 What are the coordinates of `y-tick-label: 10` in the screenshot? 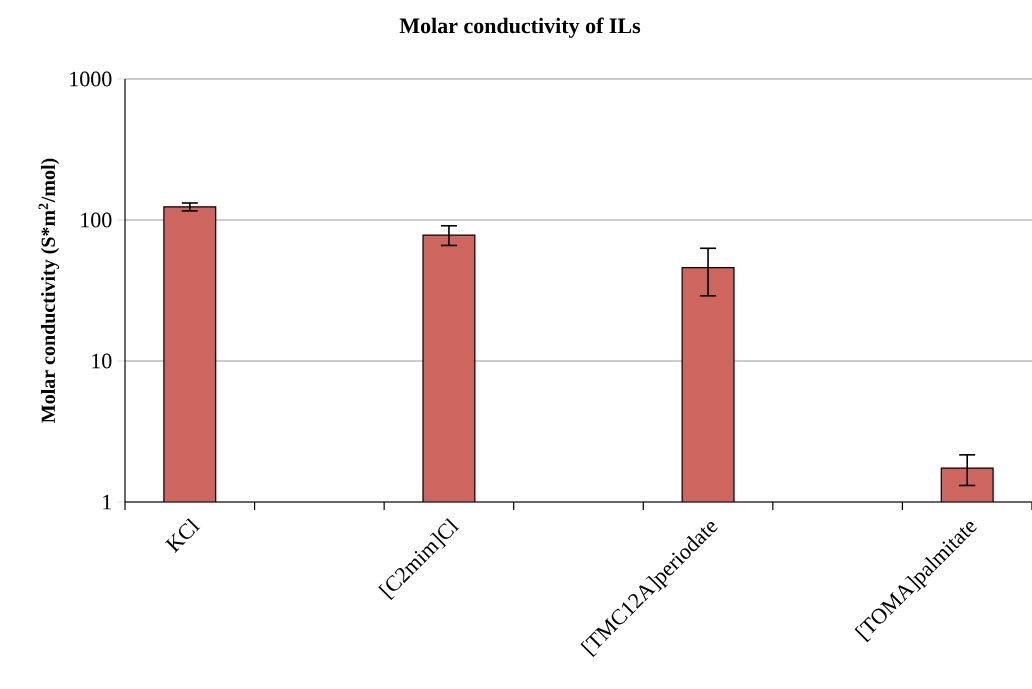 It's located at (102, 361).